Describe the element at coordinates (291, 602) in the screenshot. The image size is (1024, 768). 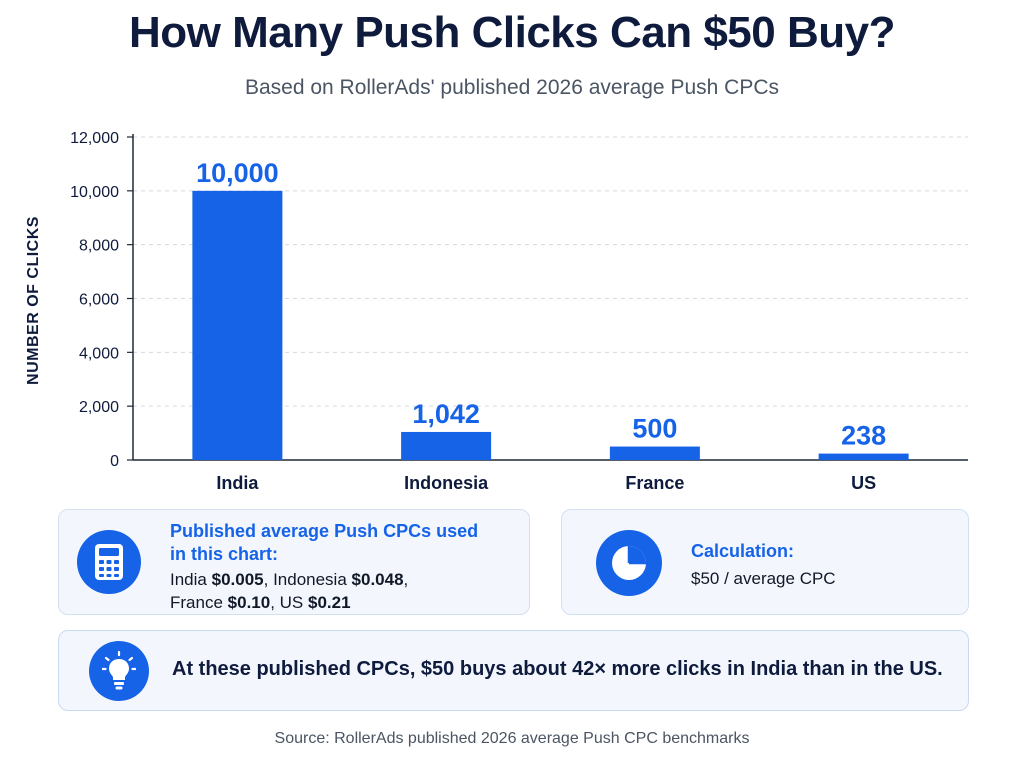
I see `cpc-country: US` at that location.